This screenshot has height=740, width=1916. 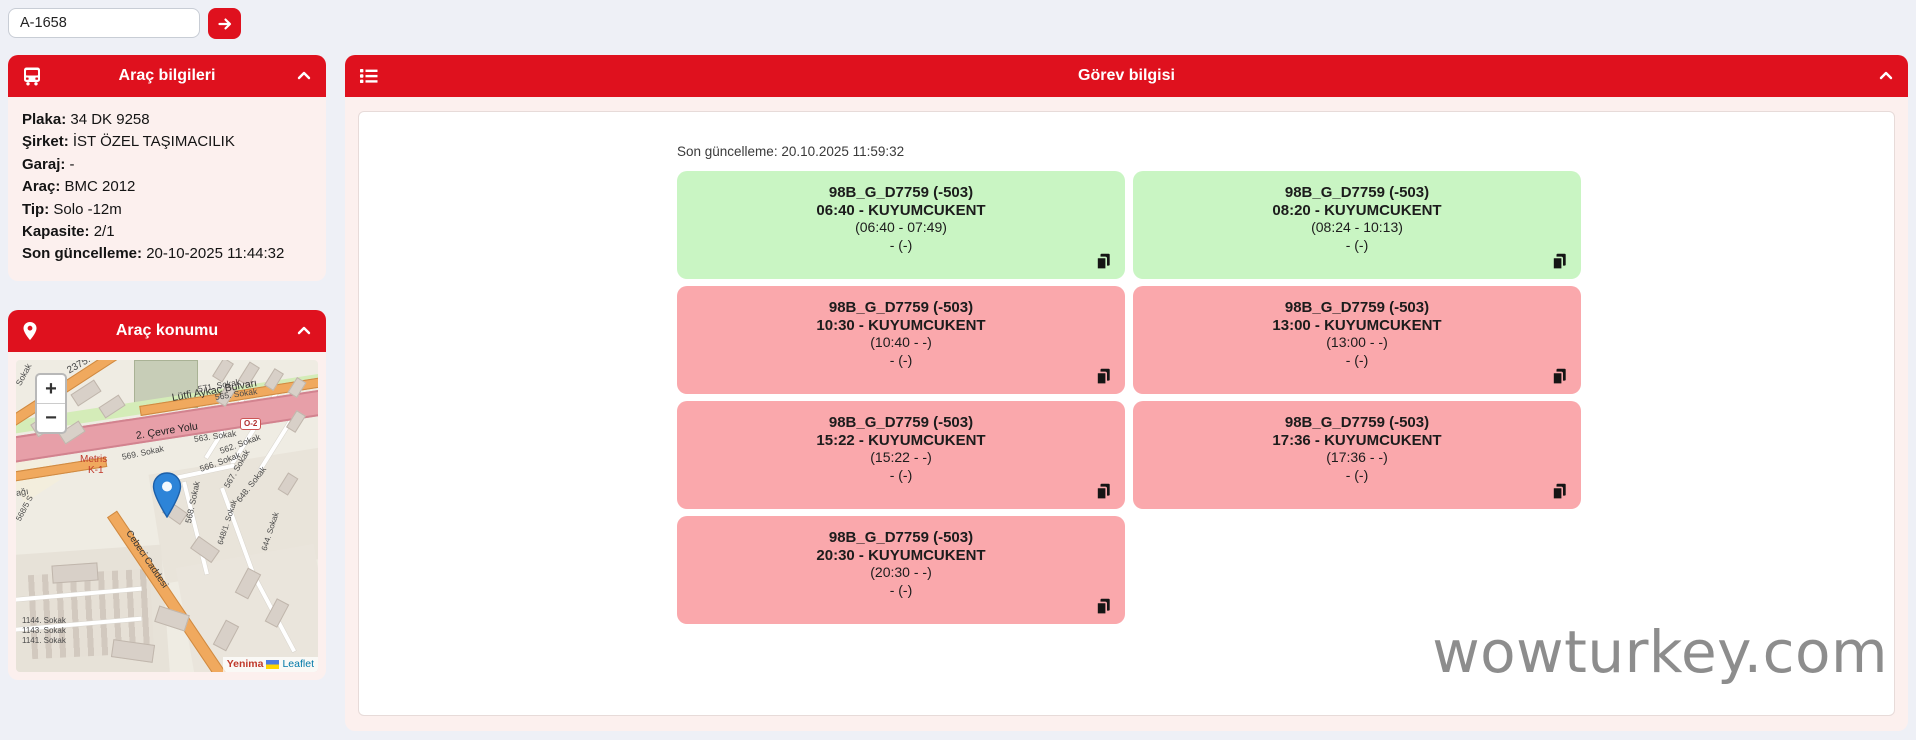 What do you see at coordinates (147, 559) in the screenshot?
I see `map-street-label: Cebeci Caddesi` at bounding box center [147, 559].